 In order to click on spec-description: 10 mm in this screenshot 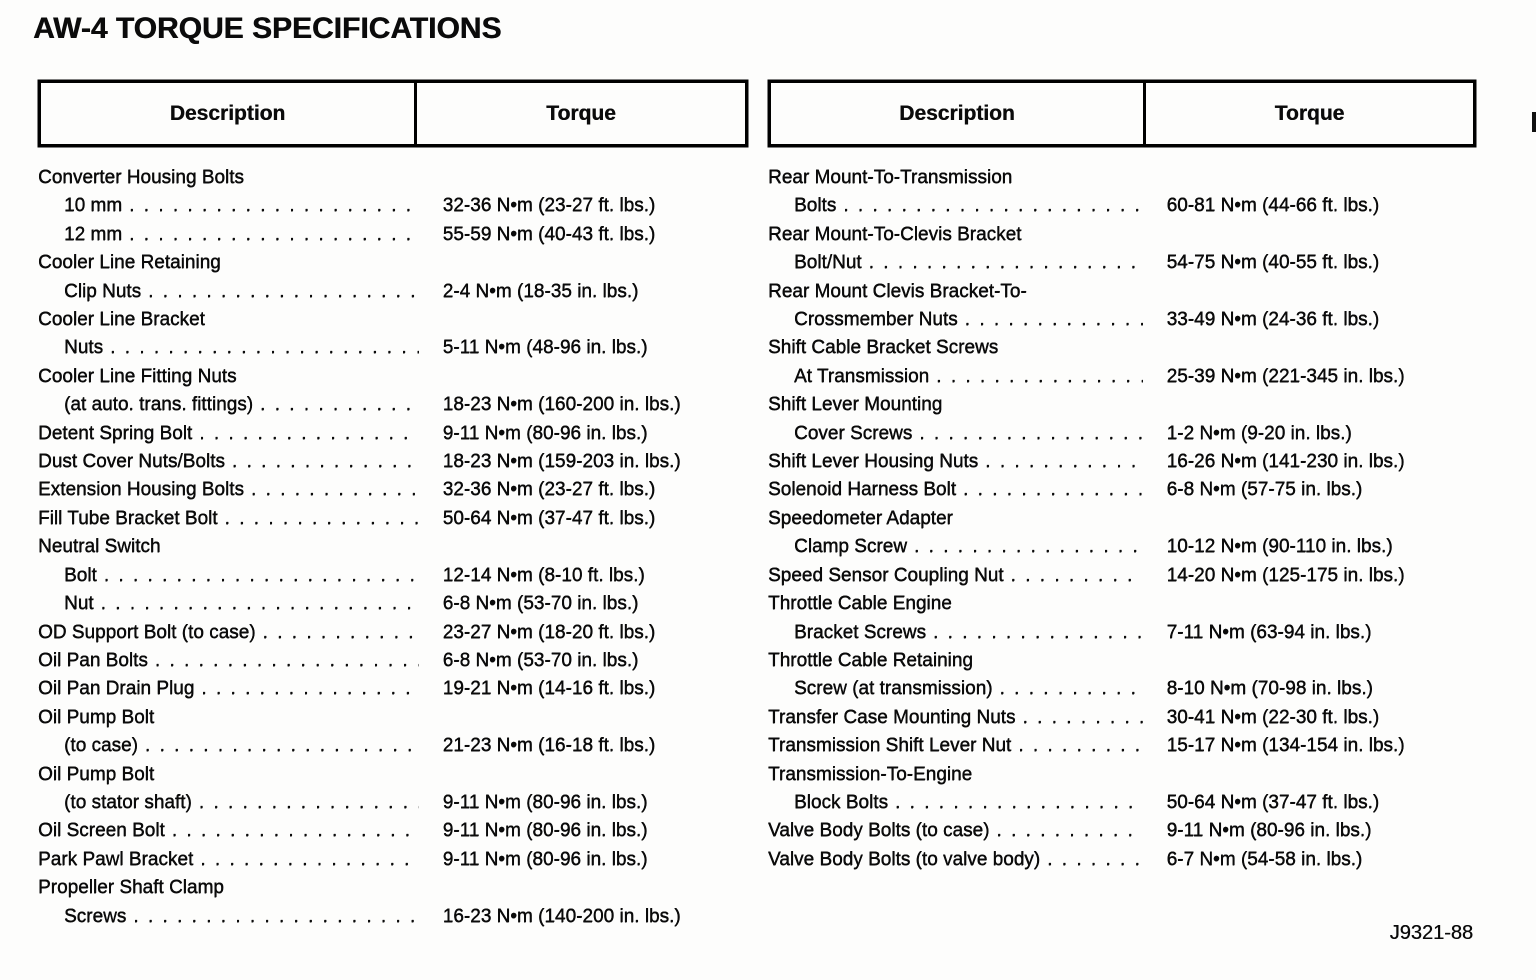, I will do `click(93, 206)`.